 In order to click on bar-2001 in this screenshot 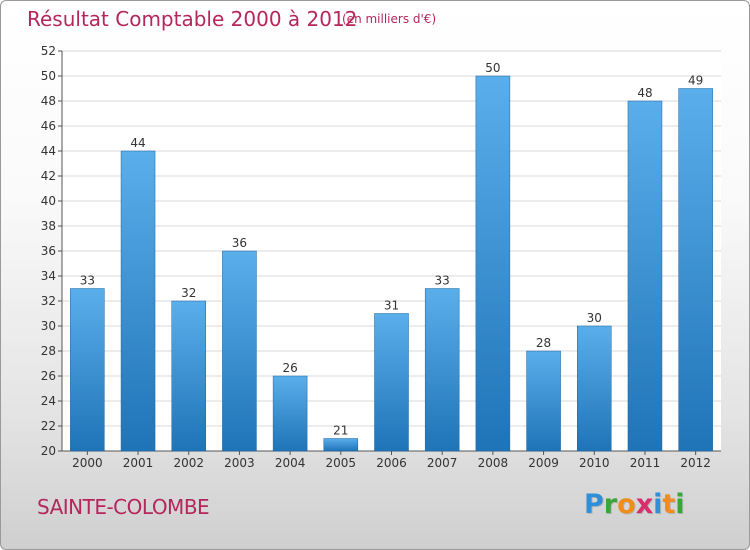, I will do `click(138, 301)`.